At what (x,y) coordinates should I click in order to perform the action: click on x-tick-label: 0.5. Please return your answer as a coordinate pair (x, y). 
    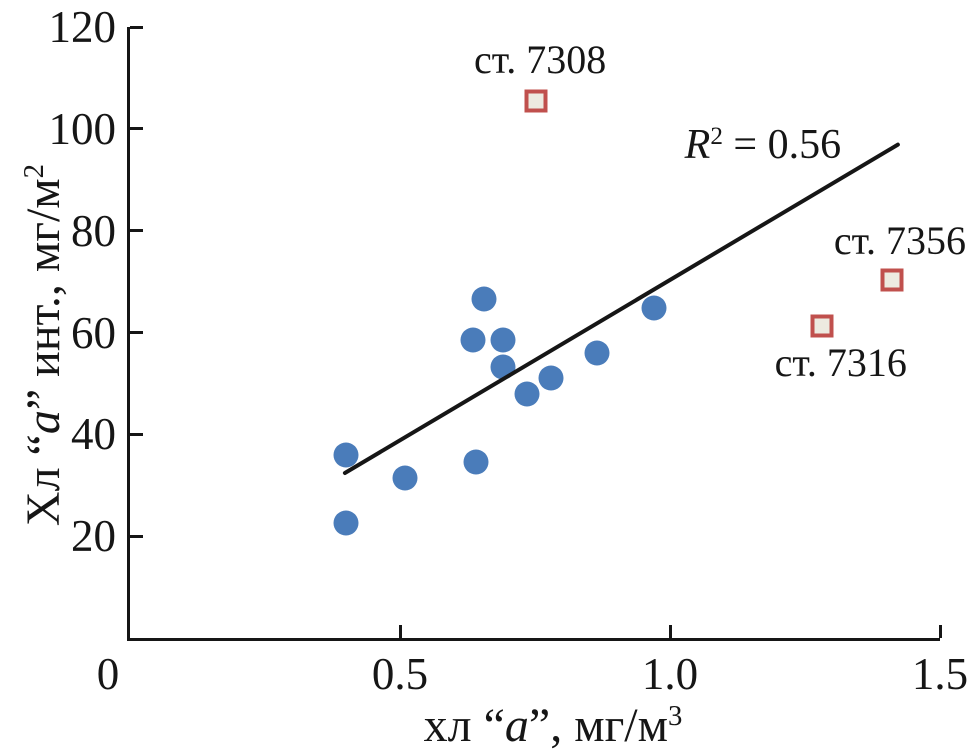
    Looking at the image, I should click on (400, 674).